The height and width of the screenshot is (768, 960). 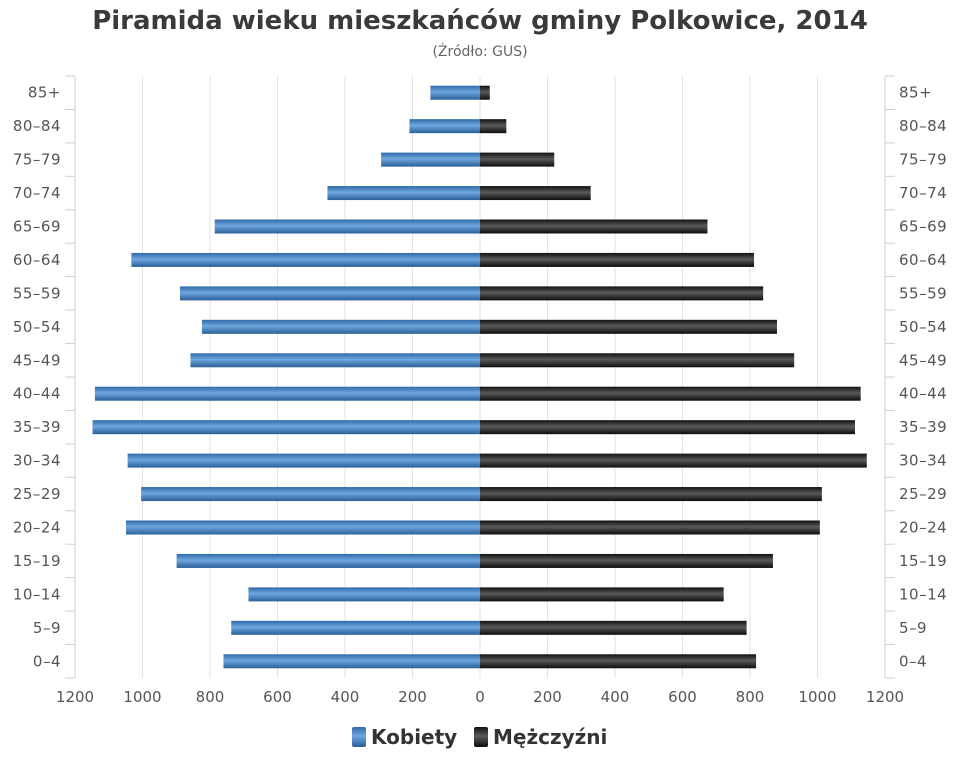 What do you see at coordinates (923, 293) in the screenshot?
I see `category-label-right: 55–59` at bounding box center [923, 293].